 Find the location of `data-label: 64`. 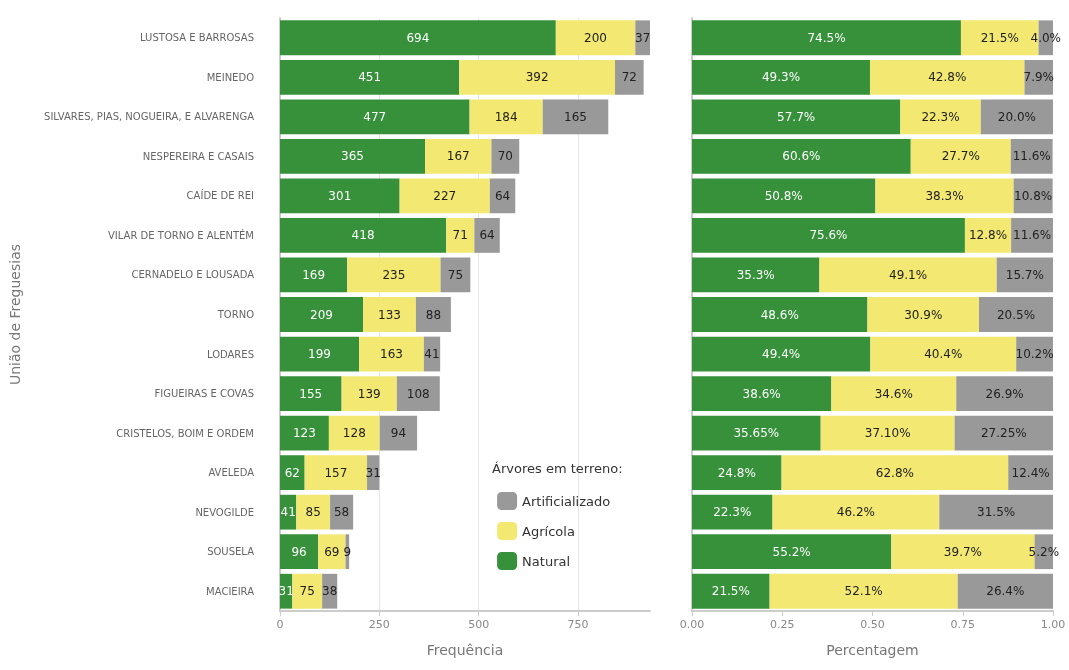

data-label: 64 is located at coordinates (487, 235).